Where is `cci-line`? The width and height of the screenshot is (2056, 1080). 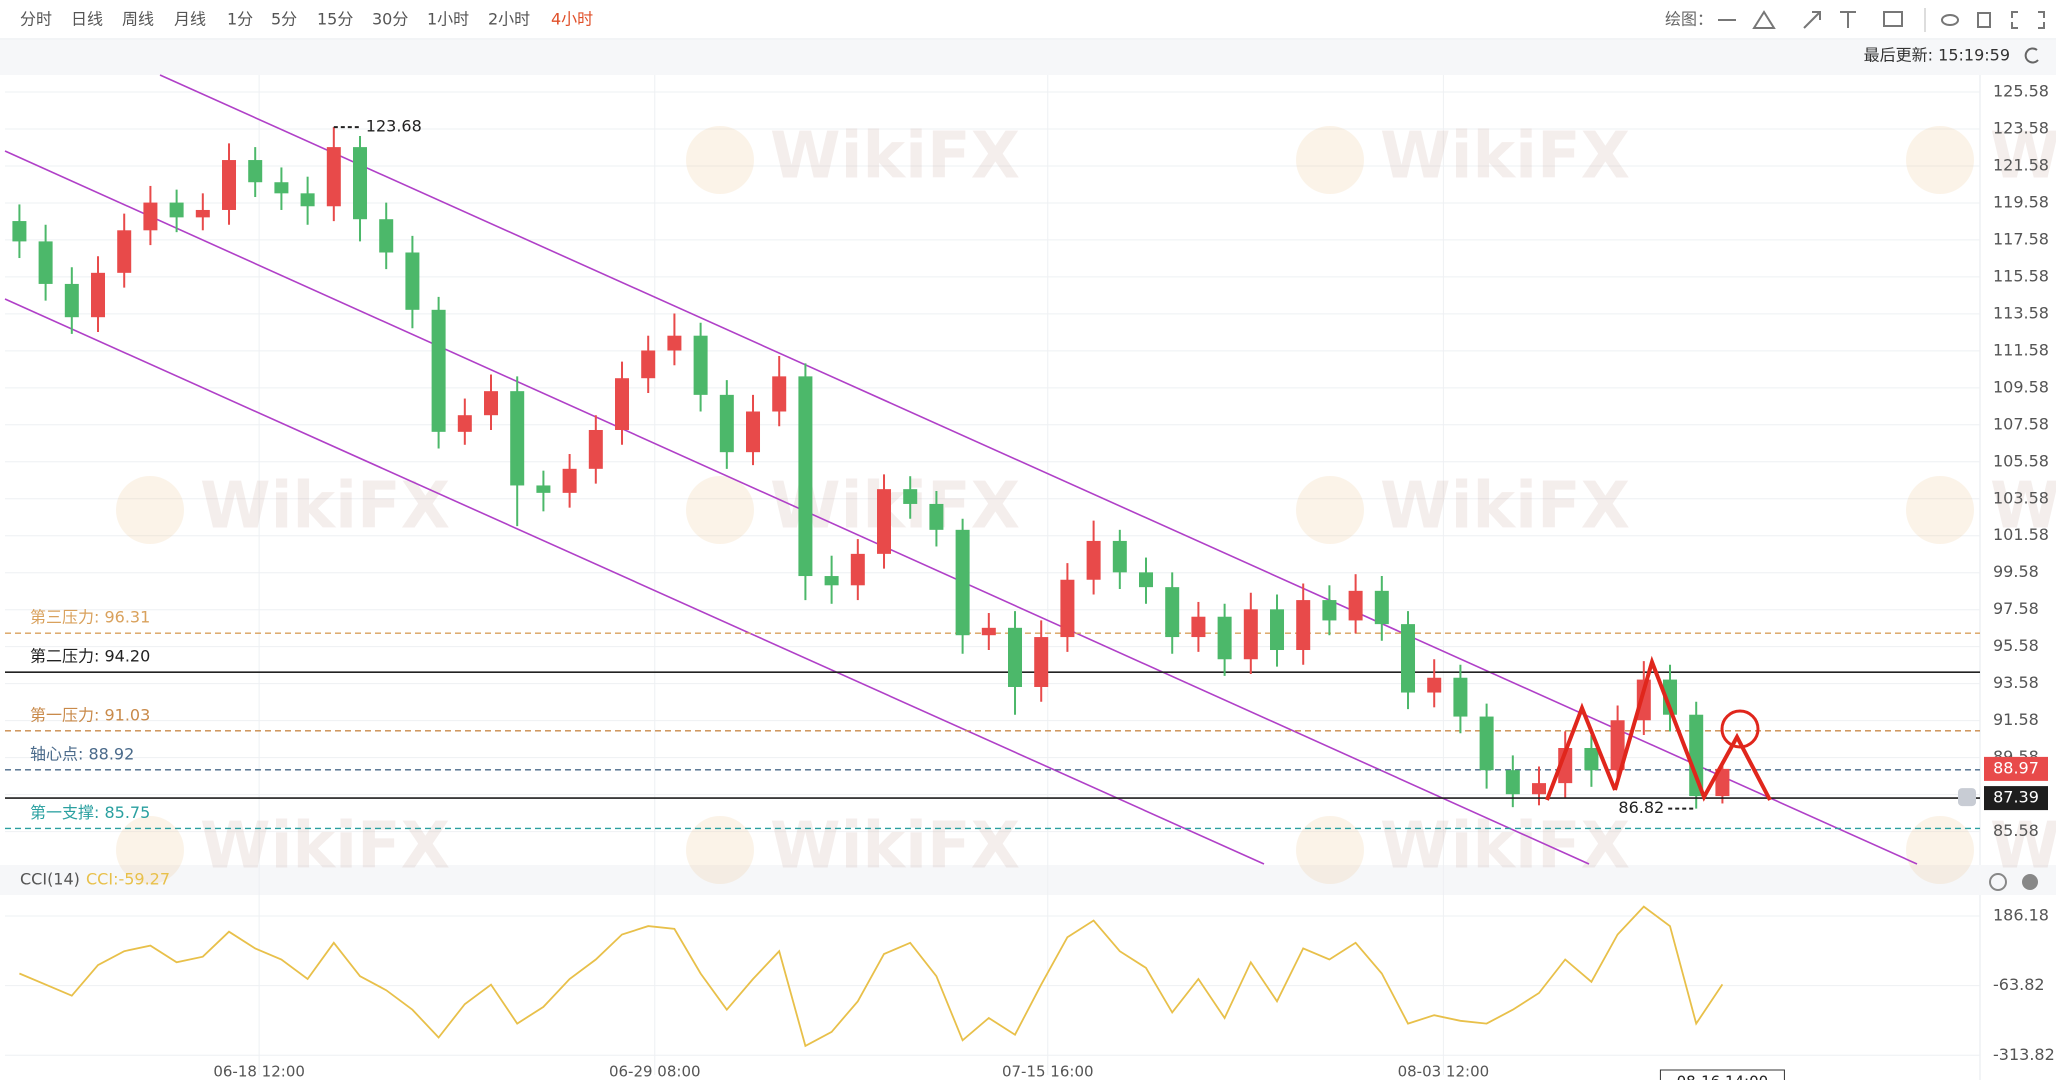
cci-line is located at coordinates (871, 976).